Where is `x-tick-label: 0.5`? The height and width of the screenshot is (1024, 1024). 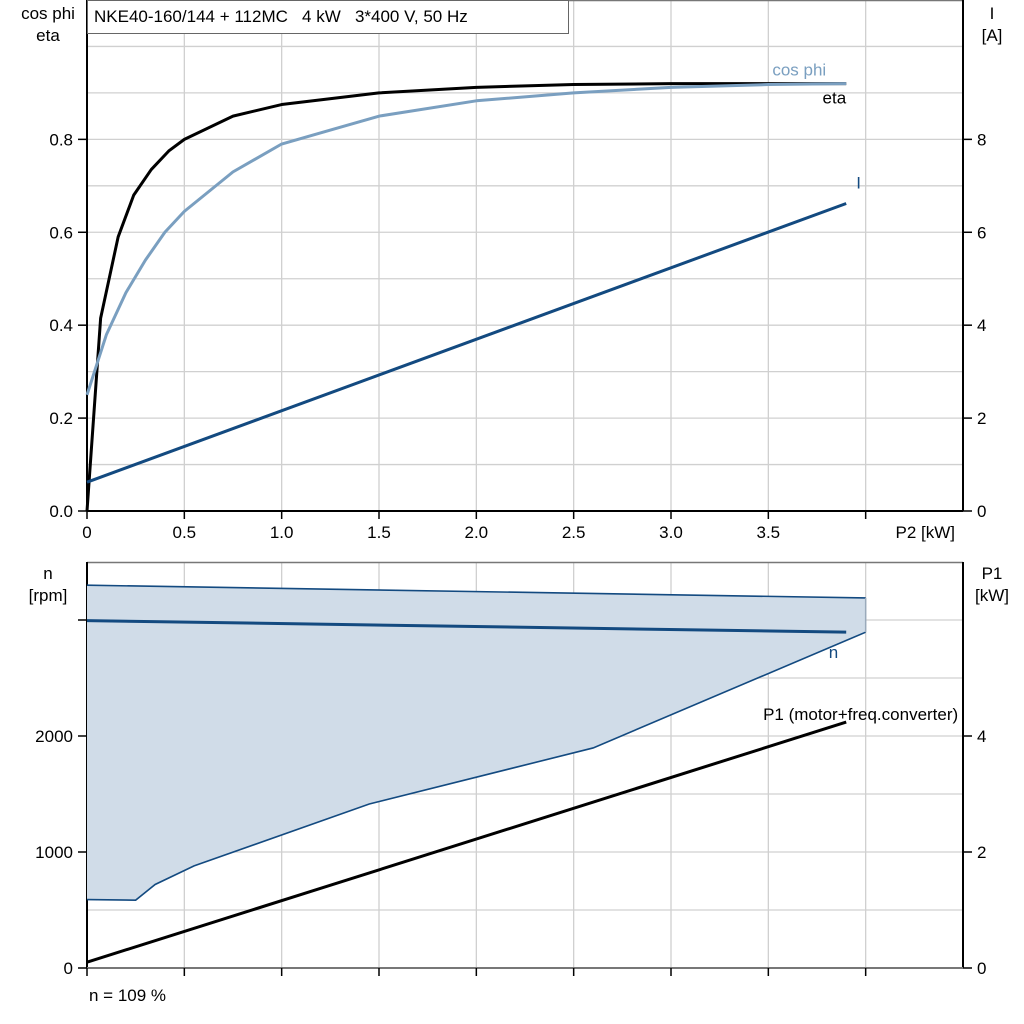
x-tick-label: 0.5 is located at coordinates (185, 532).